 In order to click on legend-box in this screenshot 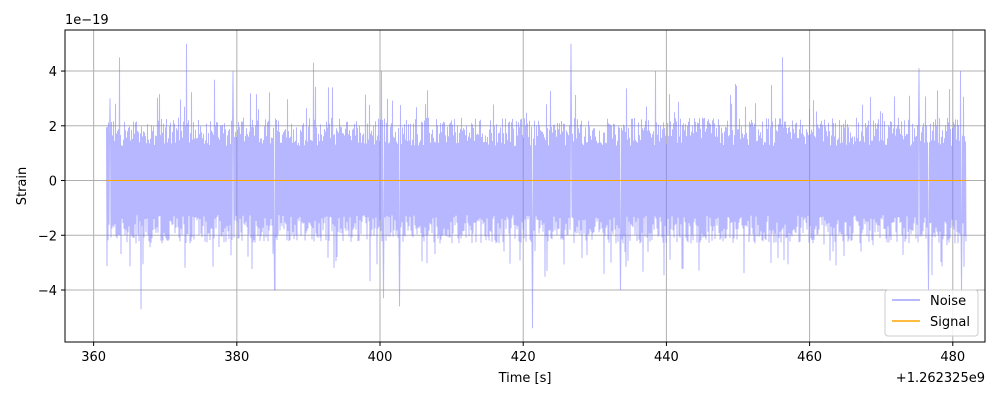, I will do `click(931, 313)`.